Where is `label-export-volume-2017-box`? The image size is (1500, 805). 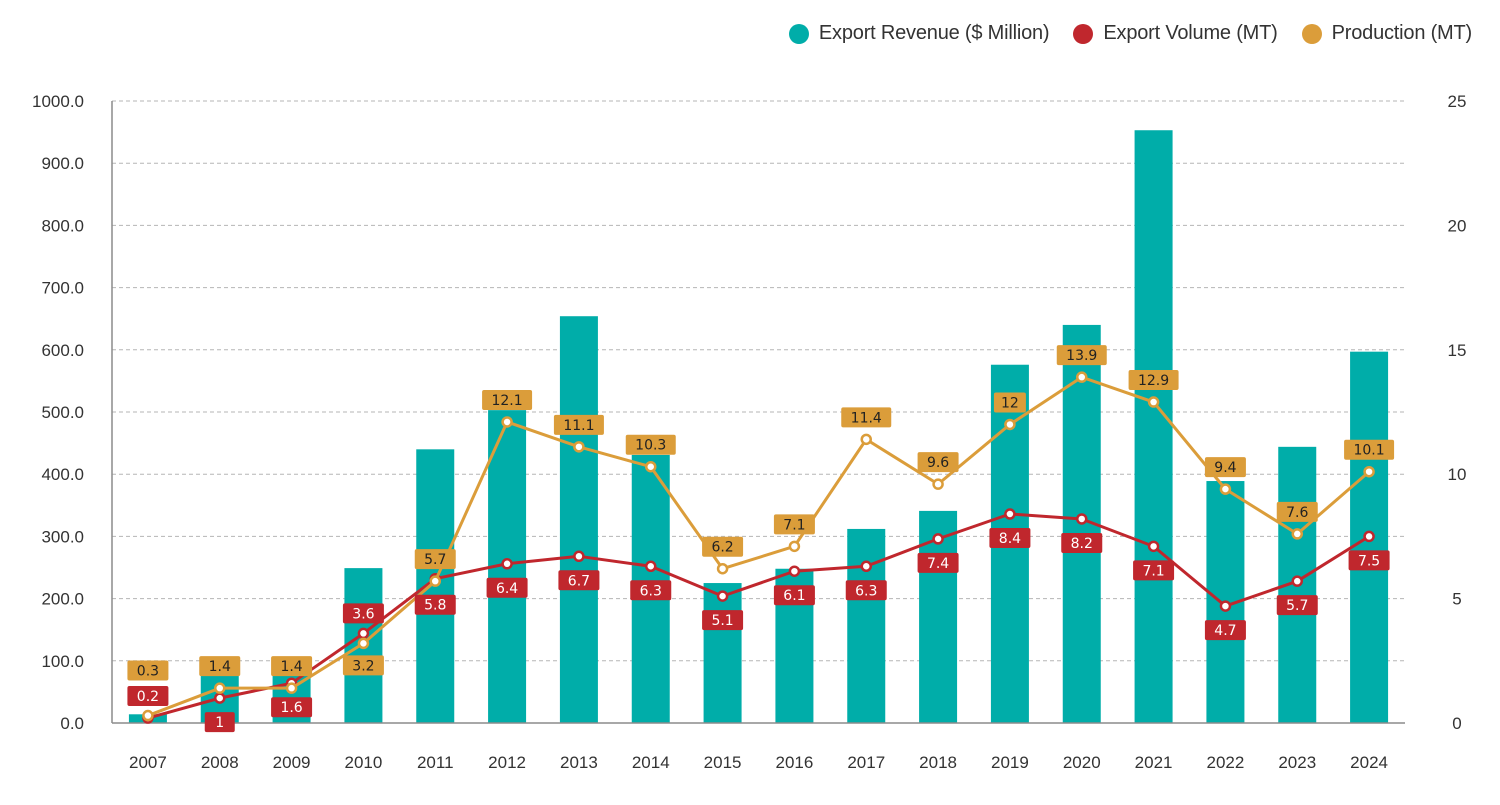
label-export-volume-2017-box is located at coordinates (866, 590).